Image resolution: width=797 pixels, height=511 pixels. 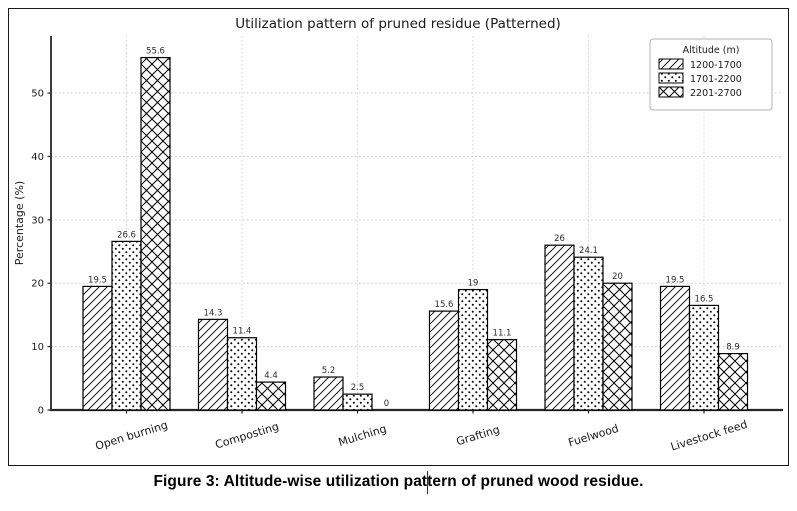 What do you see at coordinates (733, 381) in the screenshot?
I see `bar-2201-2700-Livestock feed` at bounding box center [733, 381].